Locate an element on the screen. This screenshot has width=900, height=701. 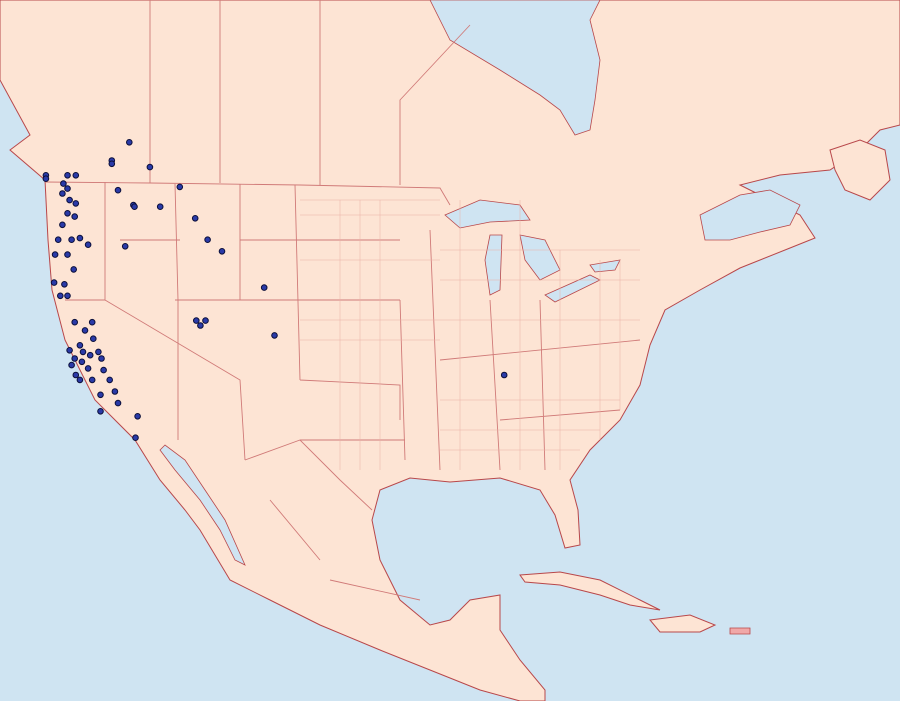
cuba is located at coordinates (590, 591).